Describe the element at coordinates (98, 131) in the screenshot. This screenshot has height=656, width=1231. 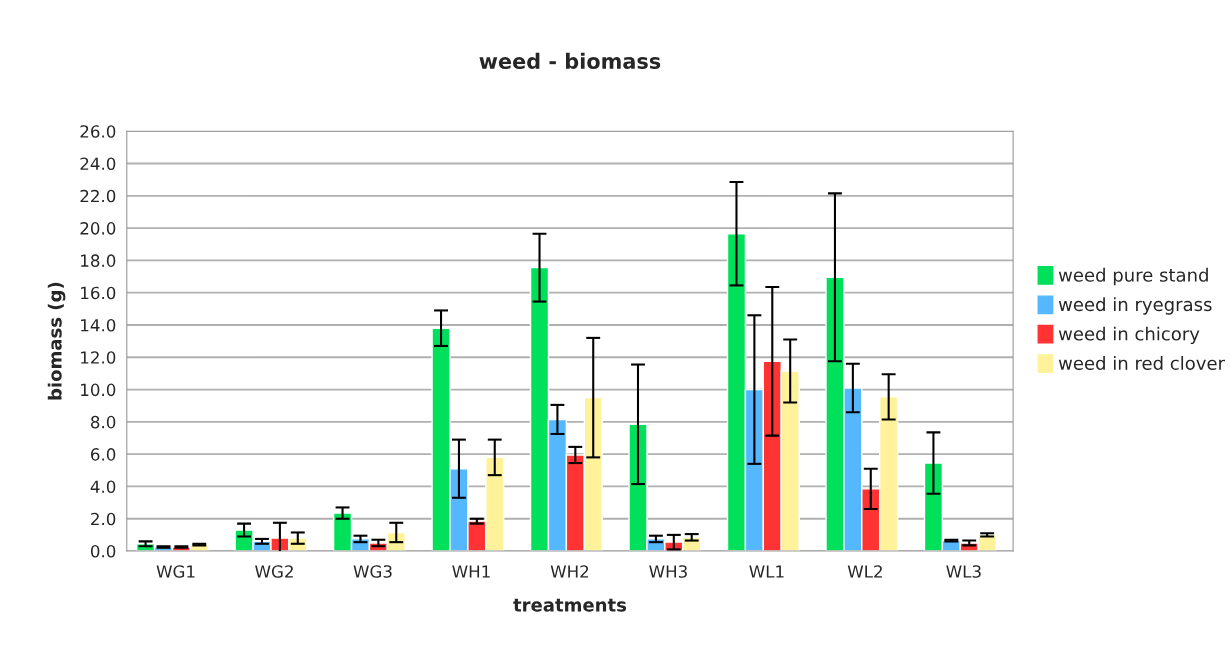
I see `y-tick-label: 26.0` at that location.